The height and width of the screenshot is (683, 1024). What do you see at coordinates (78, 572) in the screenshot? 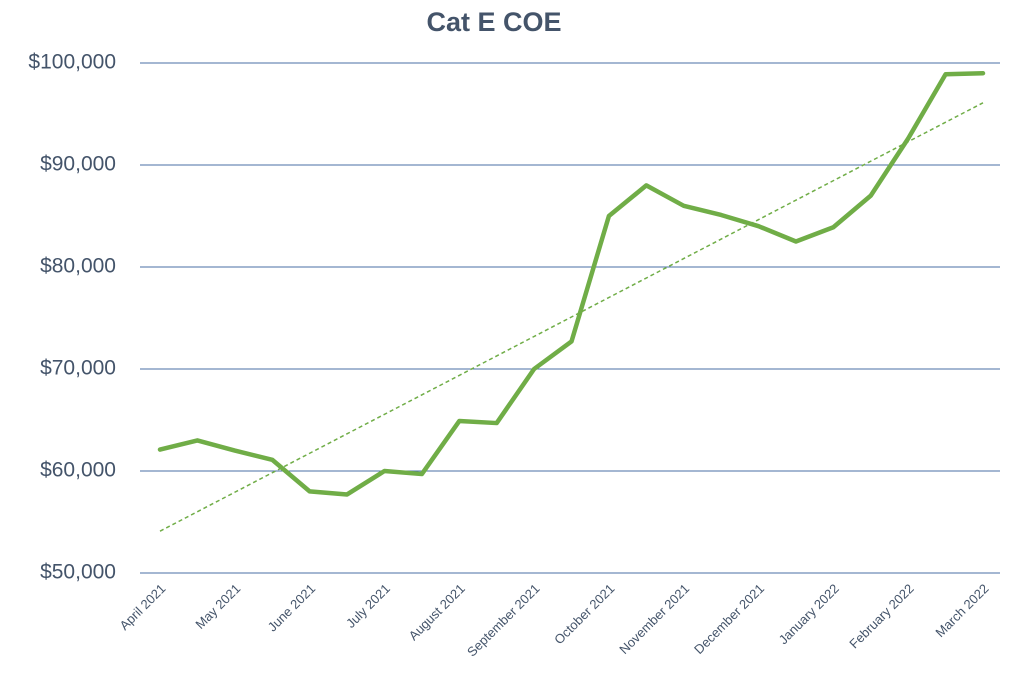
I see `y-tick-label: $50,000` at bounding box center [78, 572].